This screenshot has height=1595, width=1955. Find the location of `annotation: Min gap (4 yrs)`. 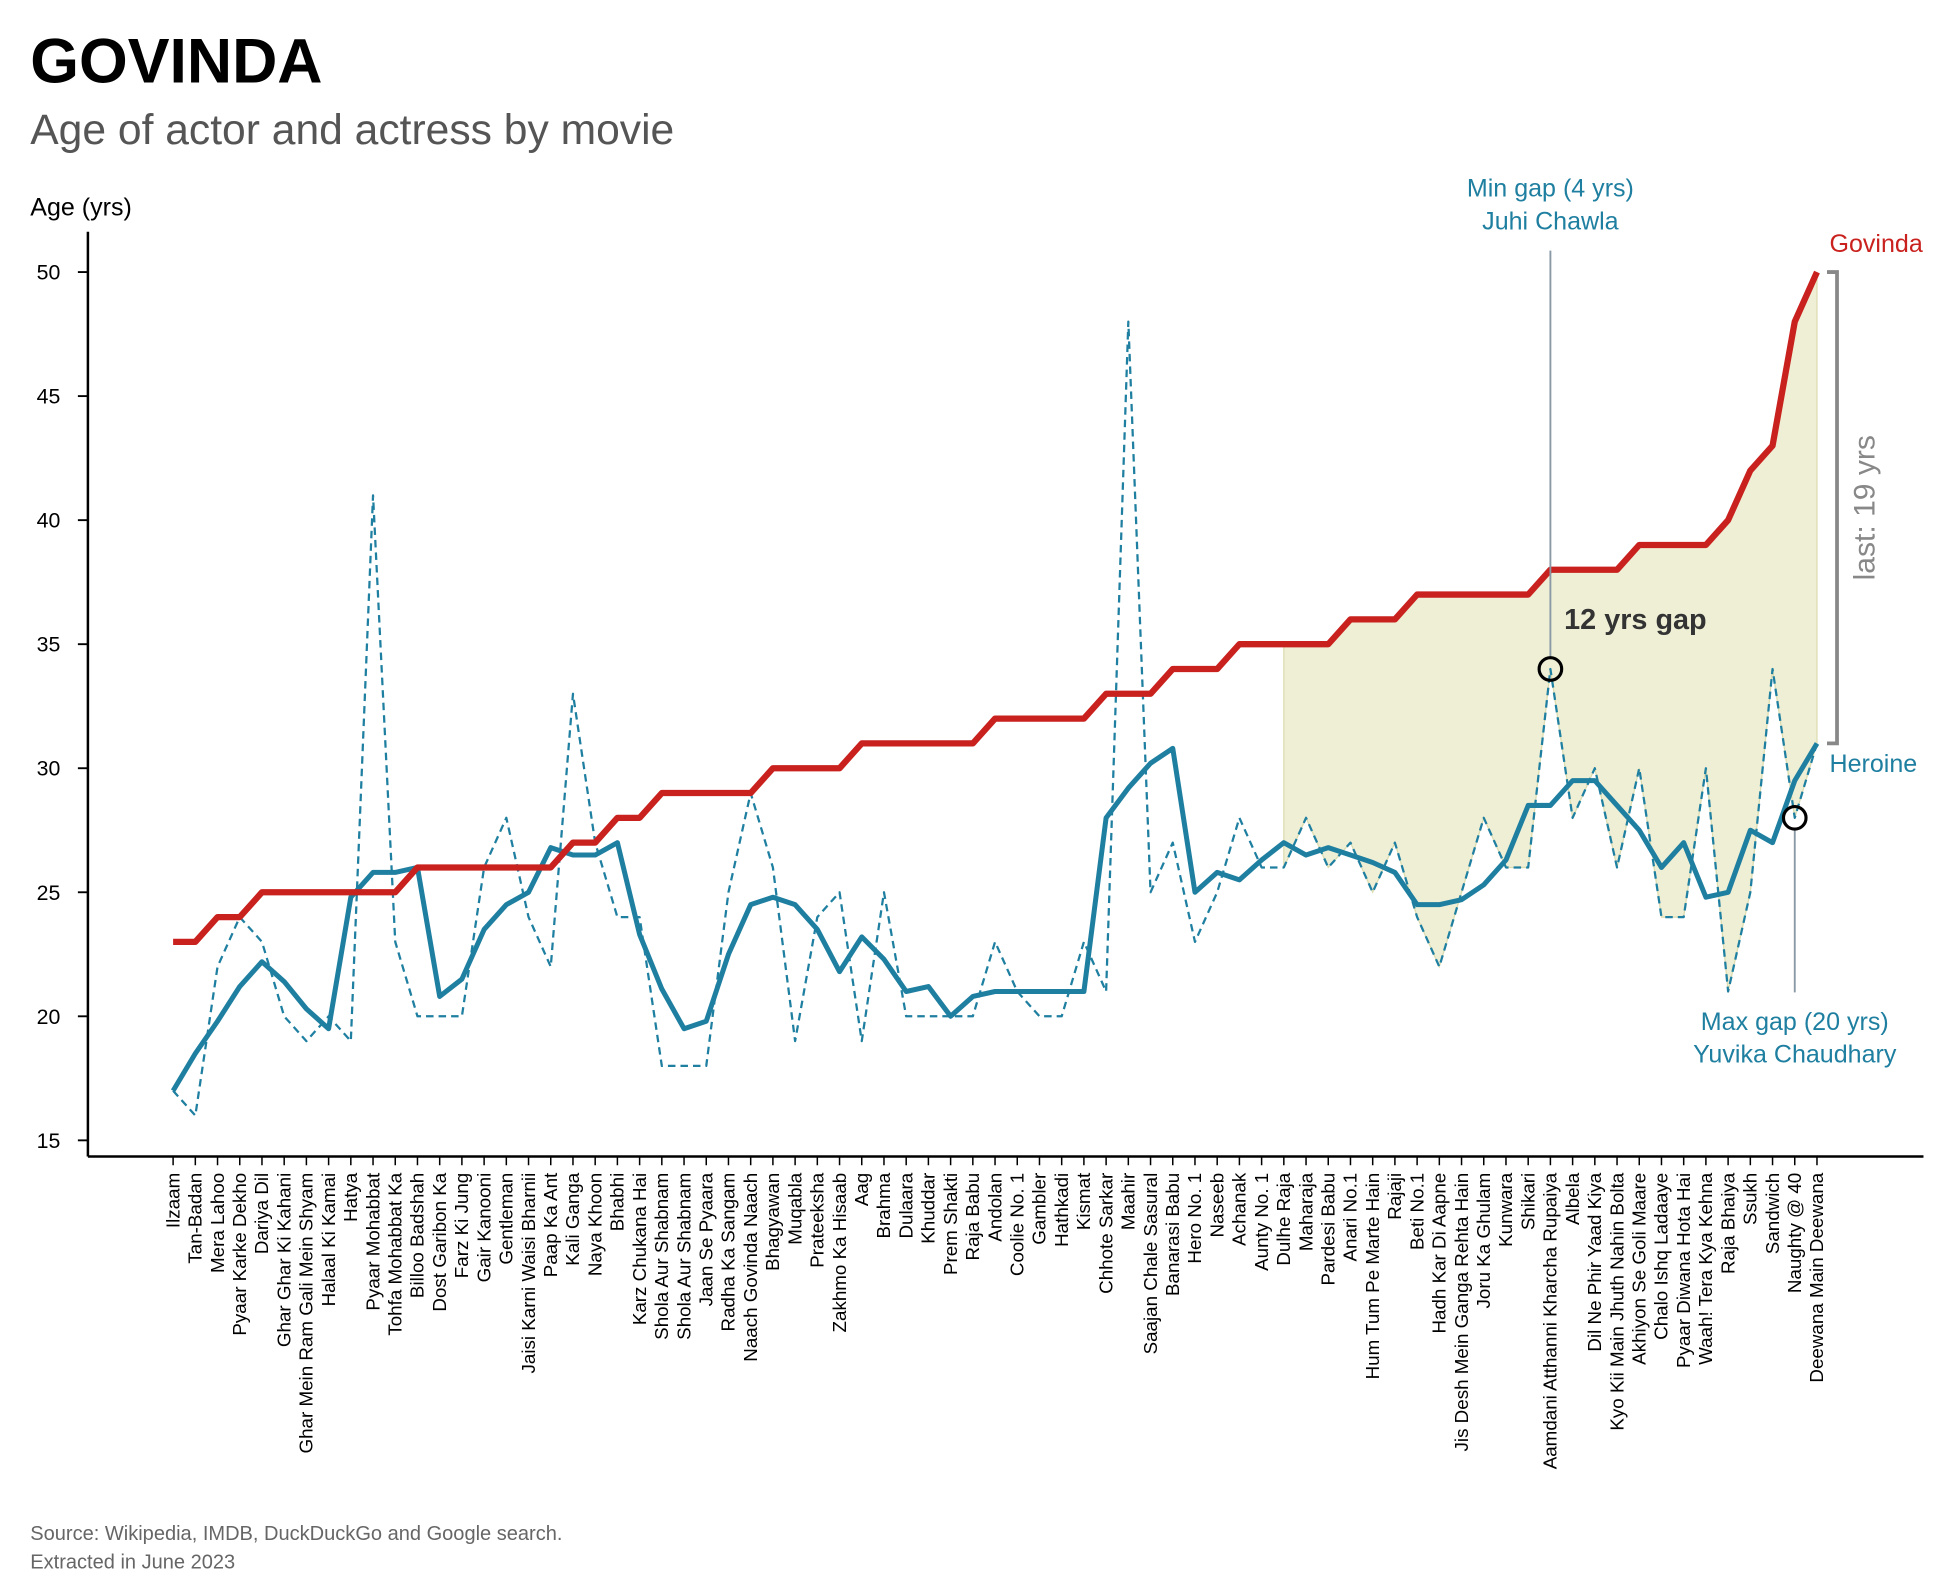

annotation: Min gap (4 yrs) is located at coordinates (1550, 189).